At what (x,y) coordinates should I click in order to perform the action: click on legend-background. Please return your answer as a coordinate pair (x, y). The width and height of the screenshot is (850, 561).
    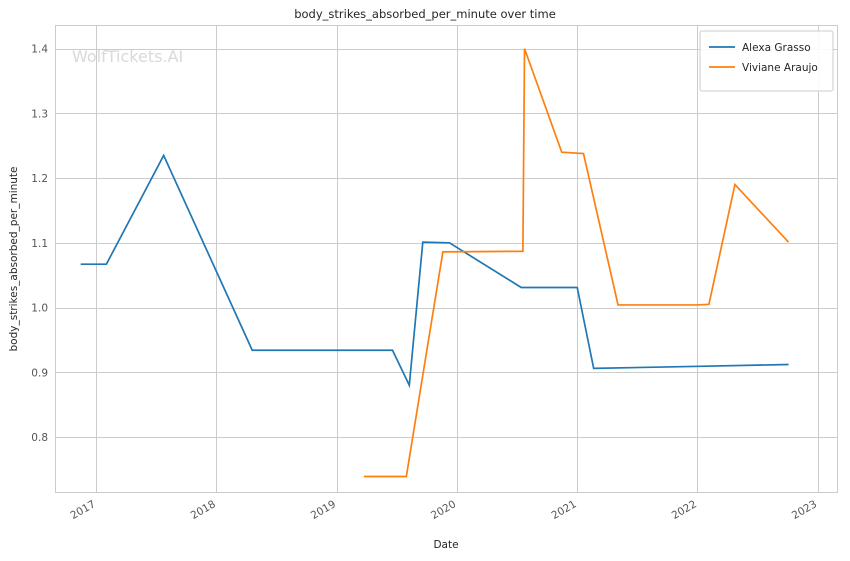
    Looking at the image, I should click on (766, 61).